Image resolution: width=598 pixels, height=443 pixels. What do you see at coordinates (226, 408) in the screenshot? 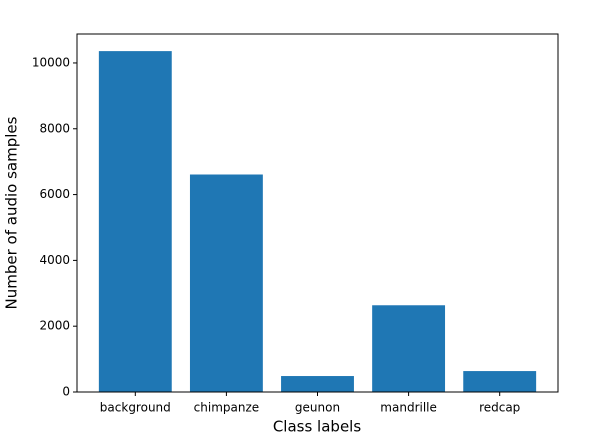
I see `x-tick-label: chimpanze` at bounding box center [226, 408].